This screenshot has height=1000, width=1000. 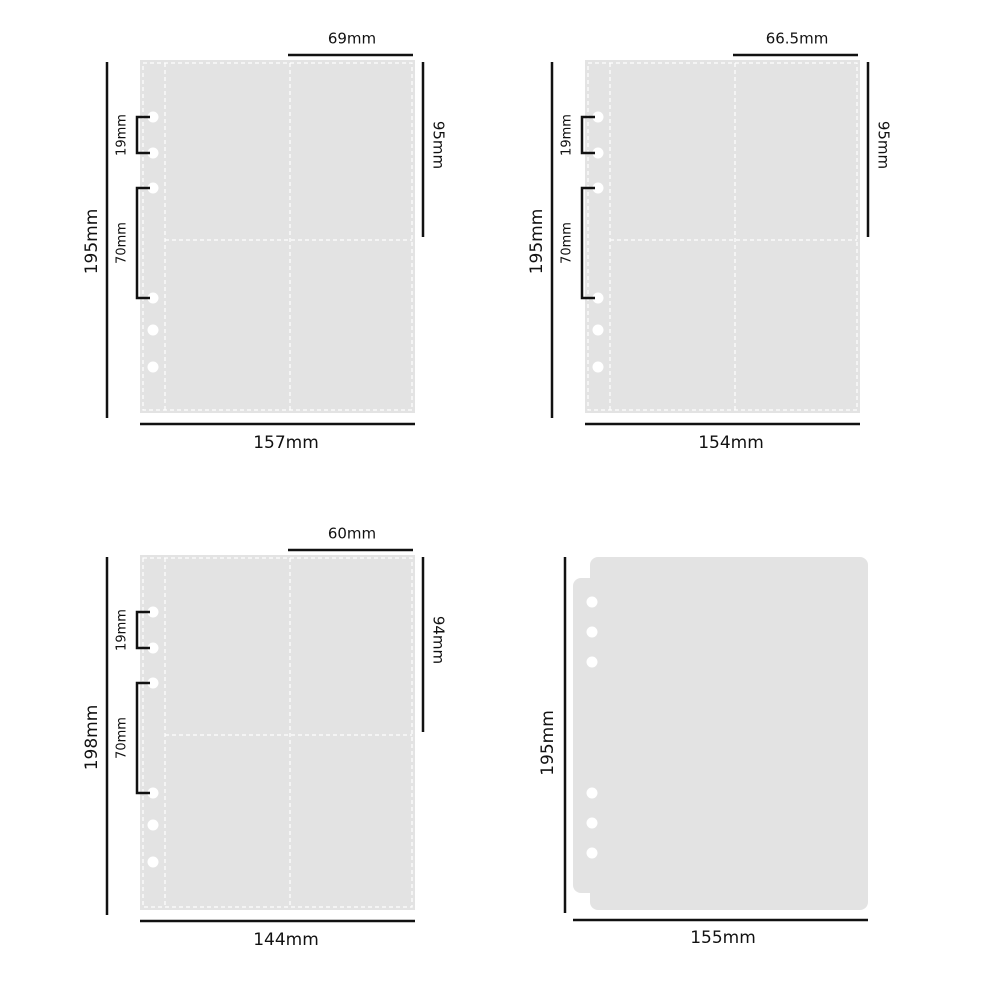 I want to click on divider-page, so click(x=720, y=733).